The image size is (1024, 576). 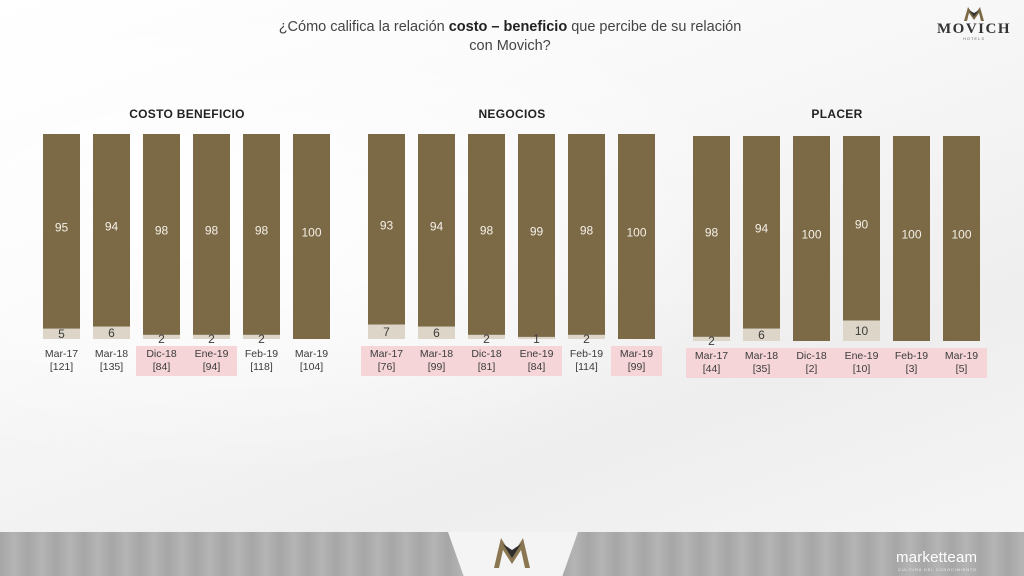 What do you see at coordinates (212, 367) in the screenshot?
I see `base-label: [94]` at bounding box center [212, 367].